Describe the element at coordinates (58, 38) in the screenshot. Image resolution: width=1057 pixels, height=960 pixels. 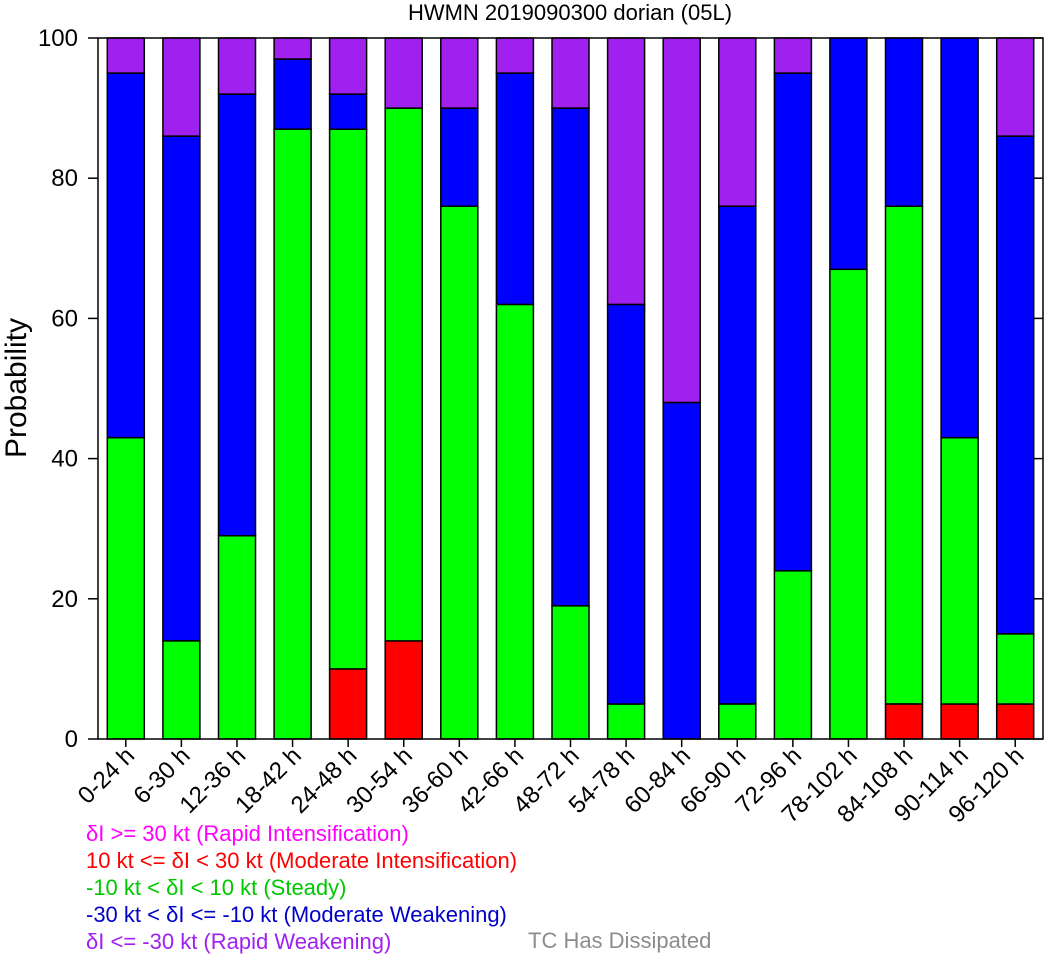
I see `y-tick-label: 100` at that location.